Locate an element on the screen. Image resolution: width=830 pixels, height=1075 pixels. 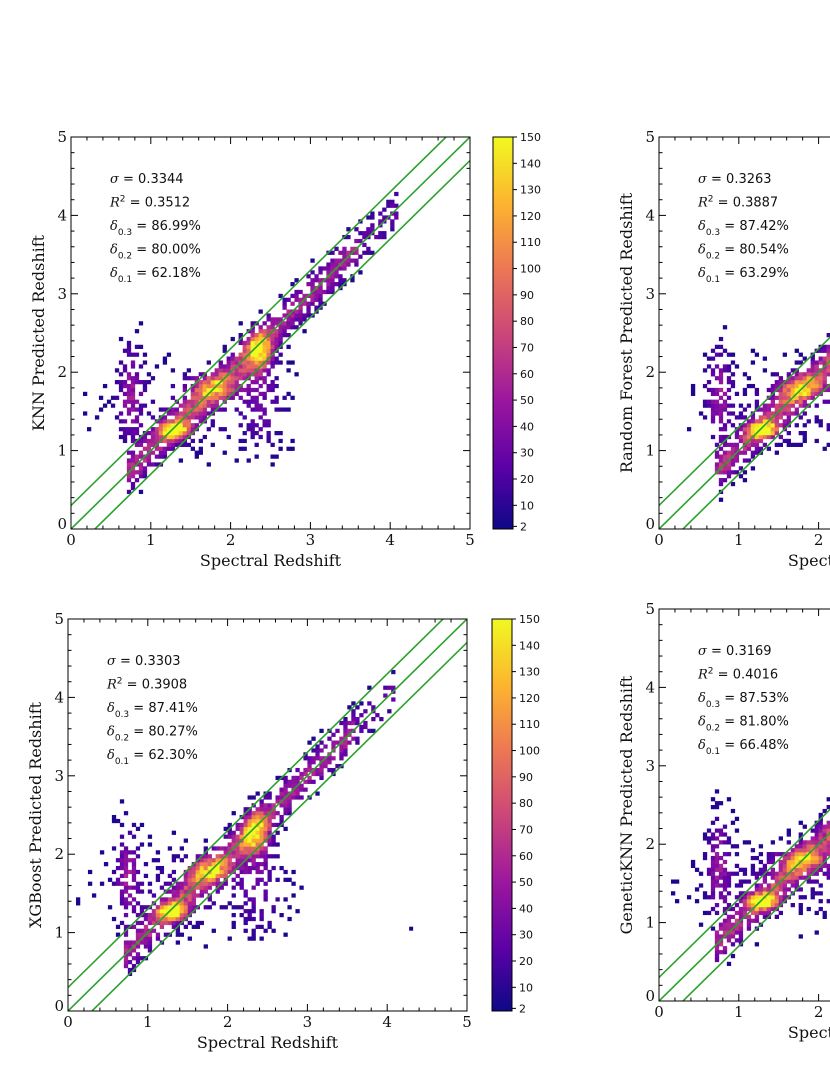
colorbar-tick-label: 80 is located at coordinates (527, 321).